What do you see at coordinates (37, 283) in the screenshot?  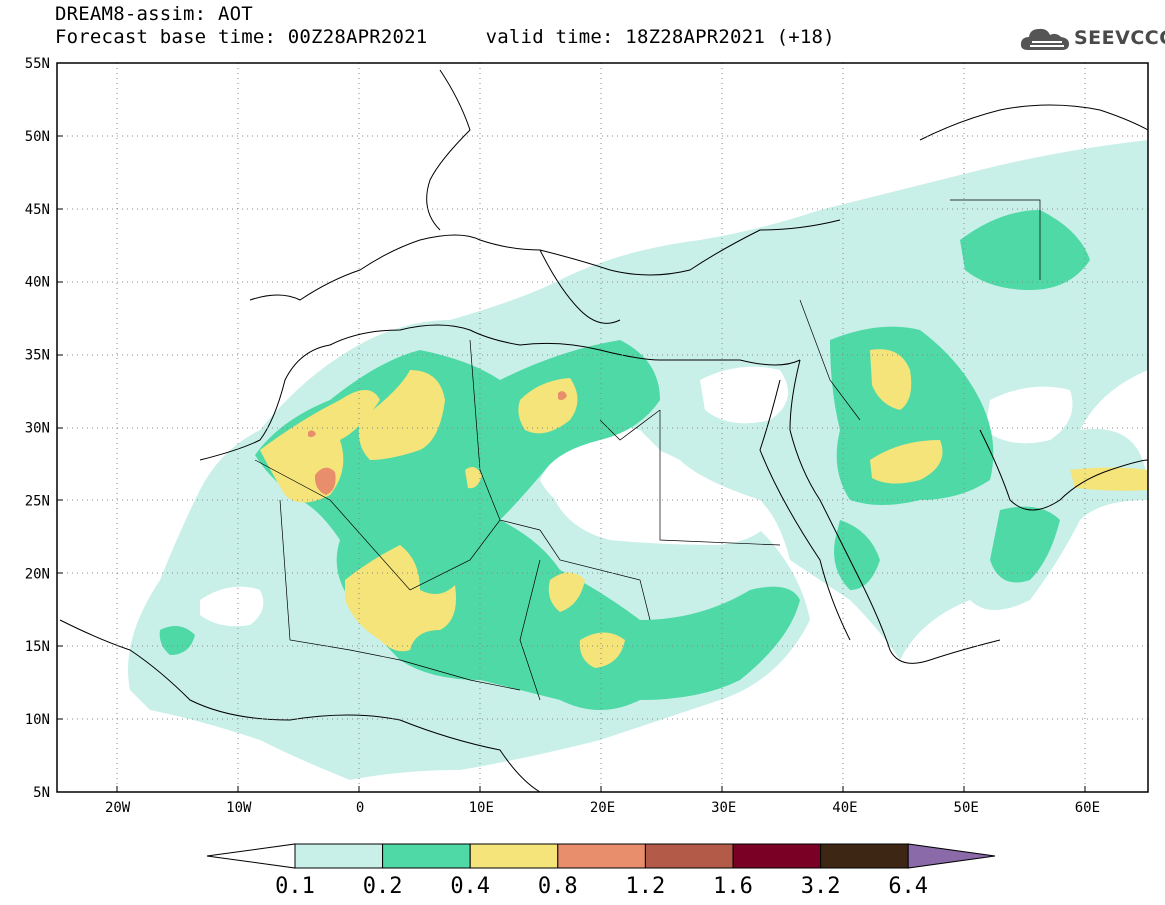 I see `lat-label-40N: 40N` at bounding box center [37, 283].